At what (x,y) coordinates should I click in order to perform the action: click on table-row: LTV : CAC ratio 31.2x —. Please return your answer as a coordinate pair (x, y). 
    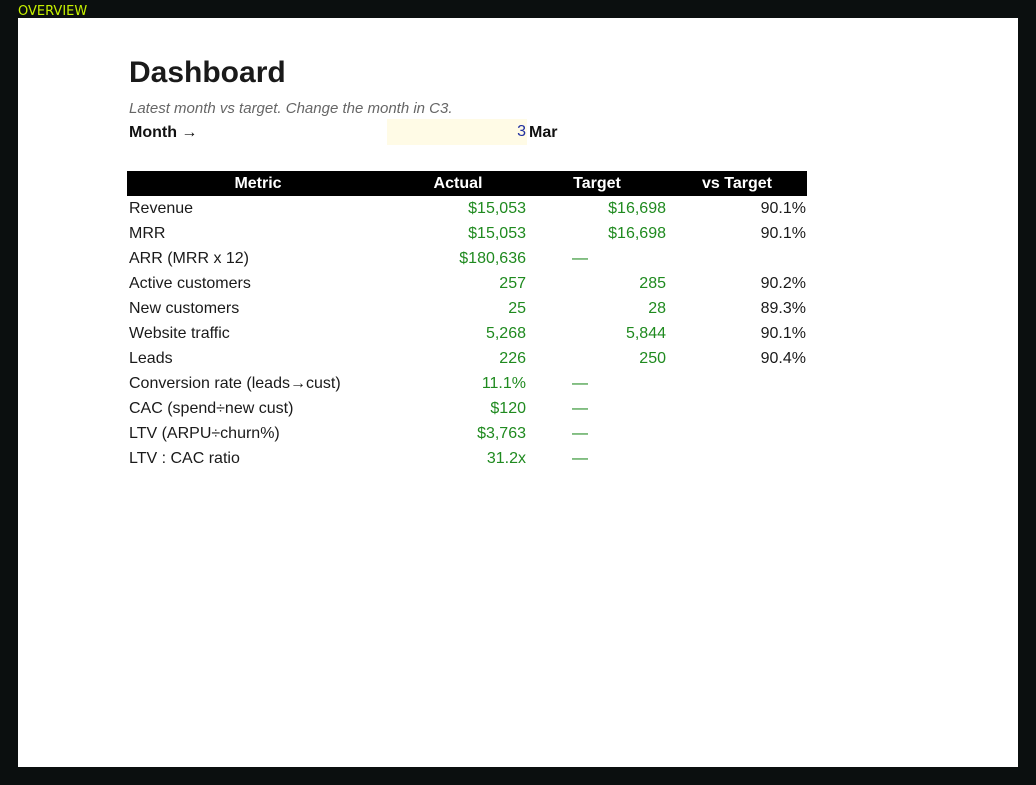
    Looking at the image, I should click on (467, 458).